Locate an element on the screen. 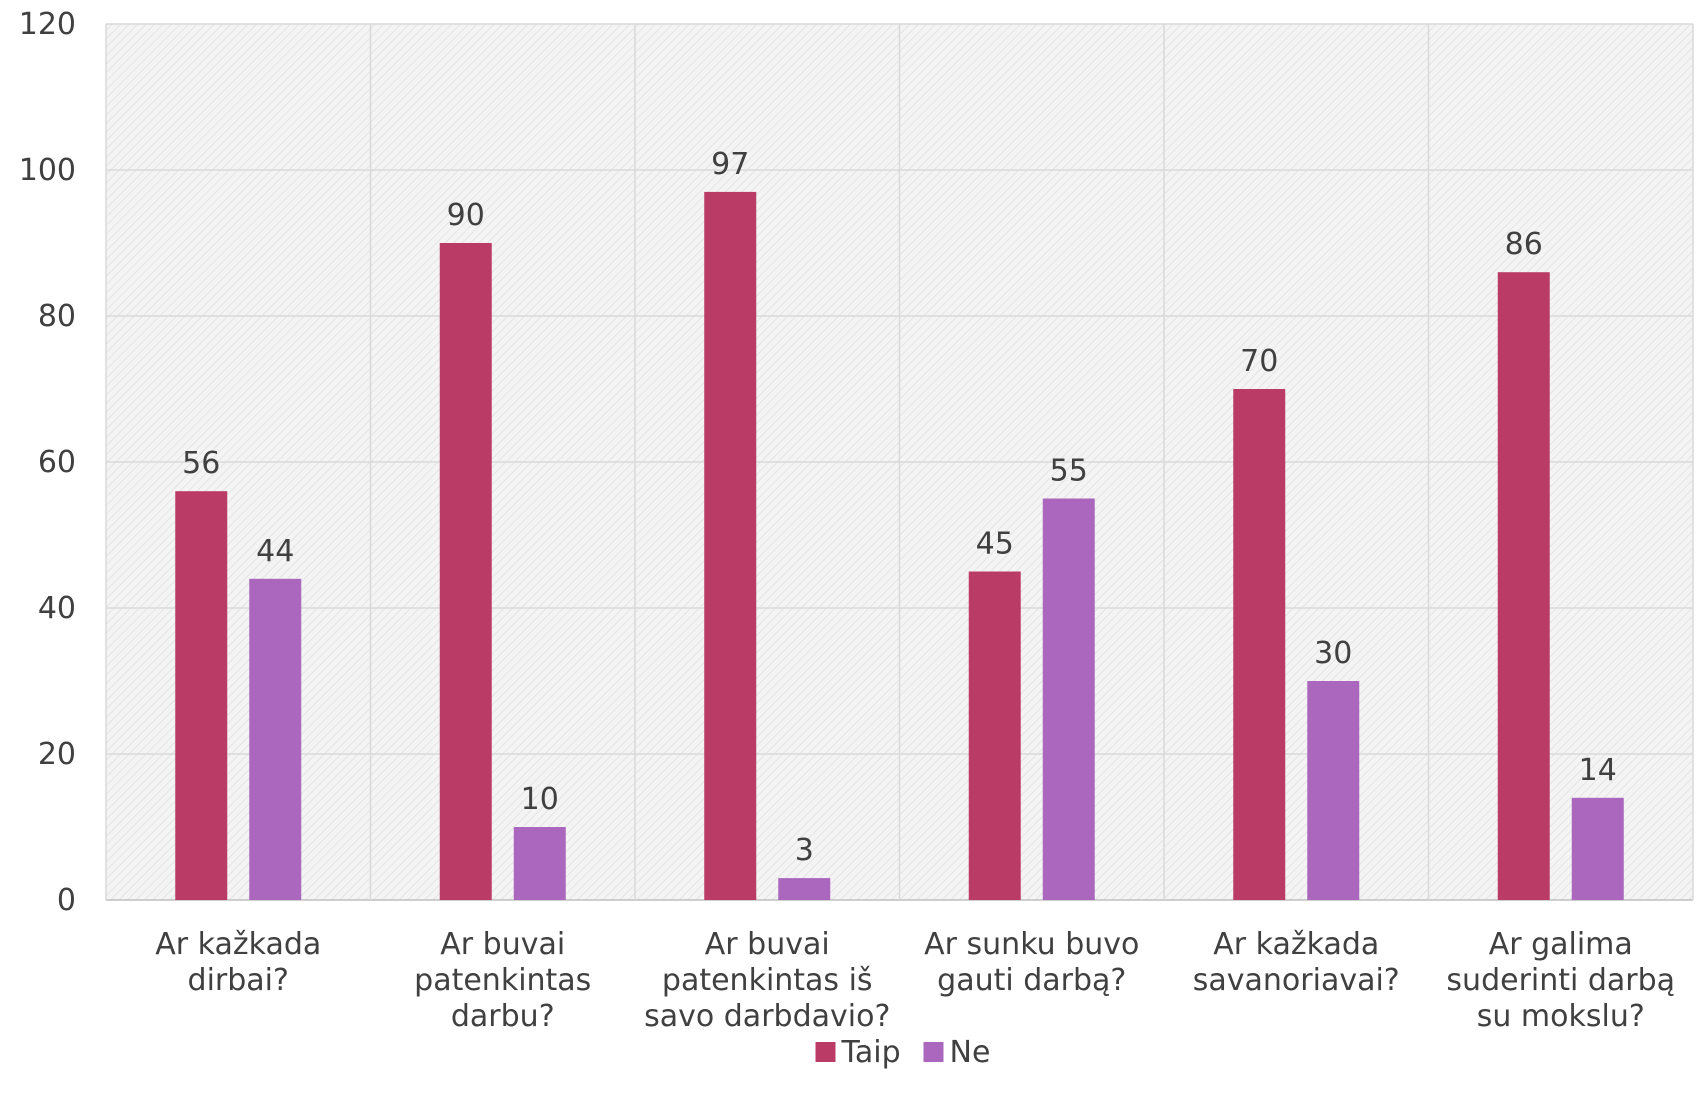  legend: Taip Ne is located at coordinates (903, 1052).